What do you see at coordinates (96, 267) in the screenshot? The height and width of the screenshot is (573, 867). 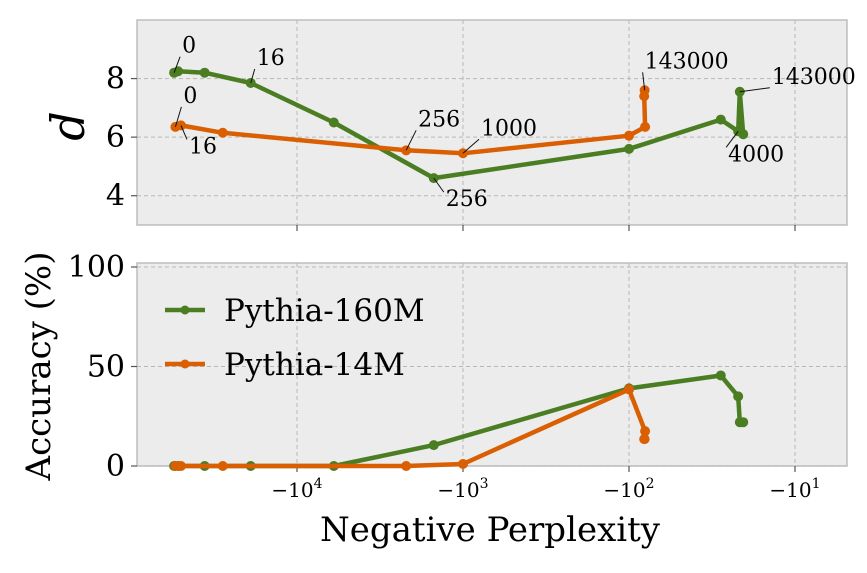 I see `bottom-y-tick-label-2: 100` at bounding box center [96, 267].